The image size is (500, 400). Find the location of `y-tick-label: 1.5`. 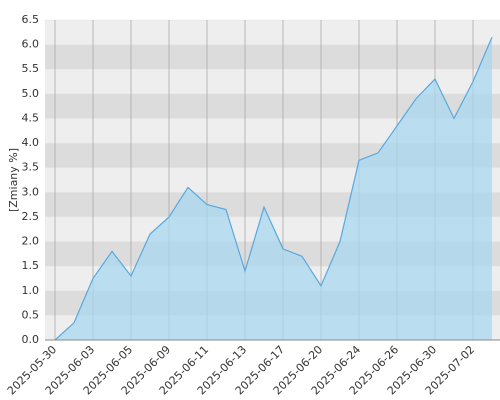

y-tick-label: 1.5 is located at coordinates (31, 265).